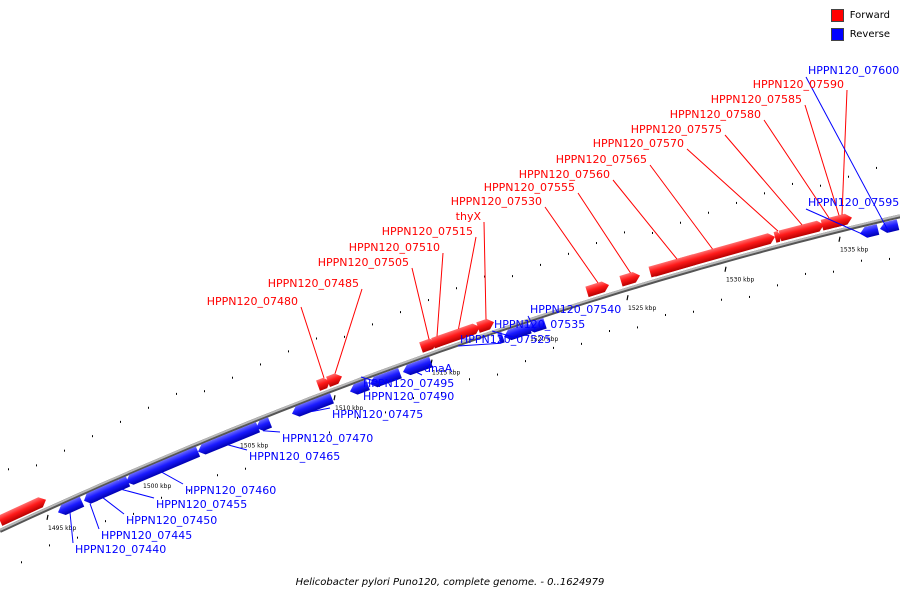 This screenshot has height=600, width=900. I want to click on gene-unlabeled, so click(24, 510).